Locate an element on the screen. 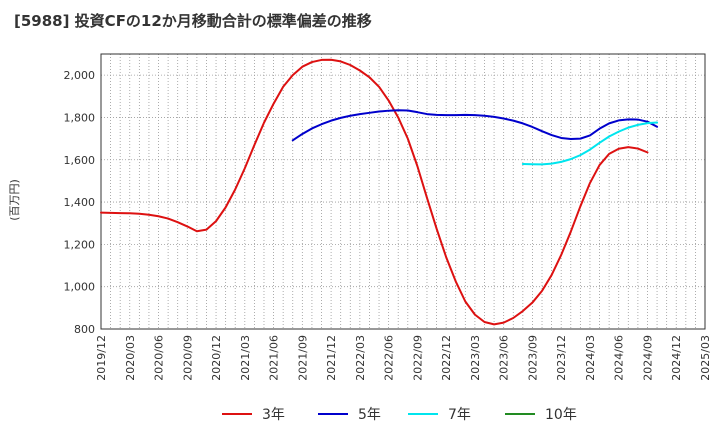 The height and width of the screenshot is (440, 720). x-tick-label: 2022/09 is located at coordinates (417, 358).